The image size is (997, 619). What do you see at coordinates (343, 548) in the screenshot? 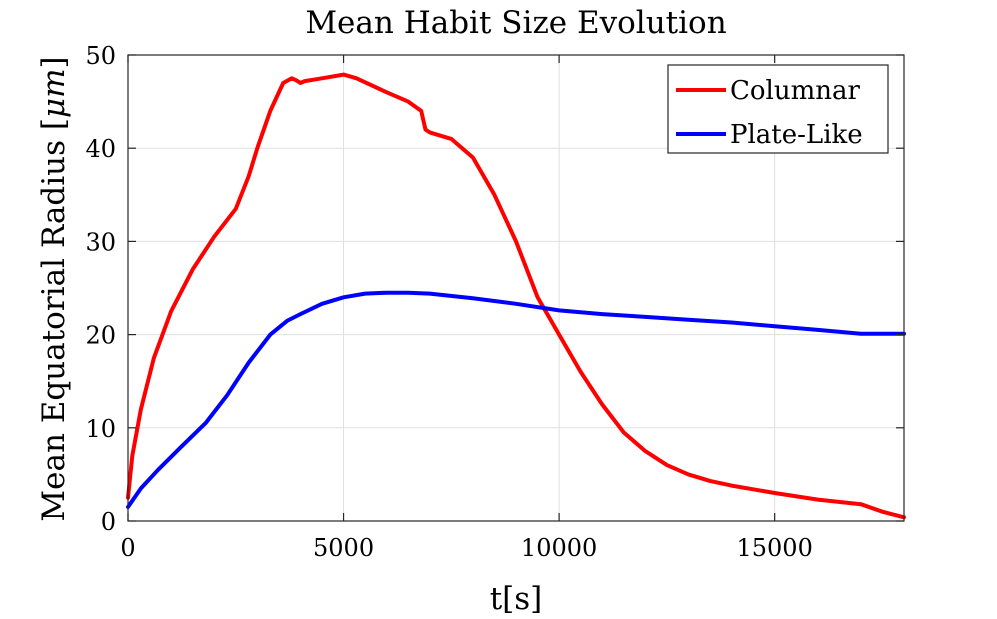
I see `x-tick-label: 5000` at bounding box center [343, 548].